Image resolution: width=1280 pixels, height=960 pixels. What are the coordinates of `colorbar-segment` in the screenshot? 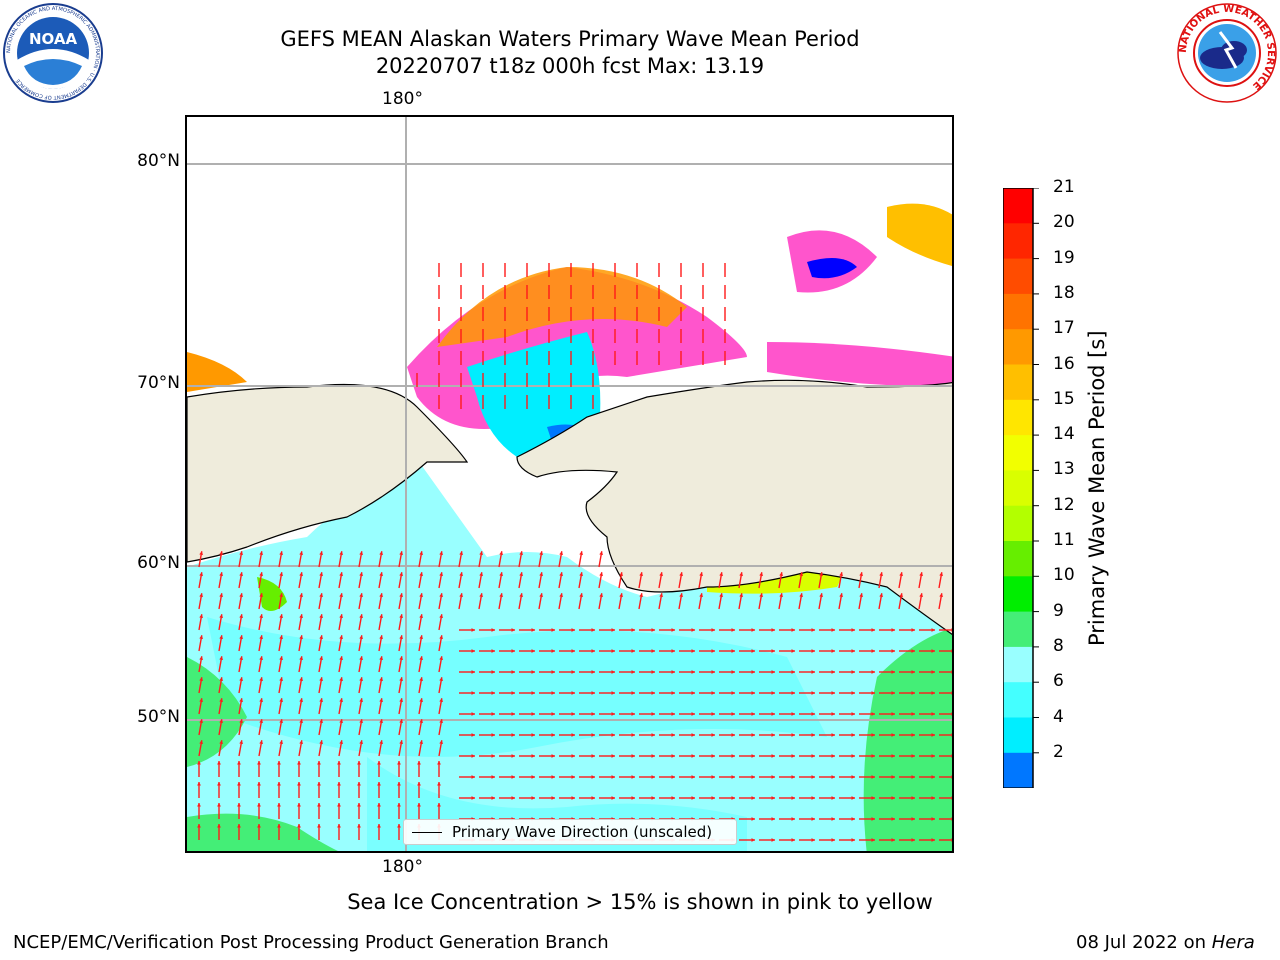 It's located at (1018, 241).